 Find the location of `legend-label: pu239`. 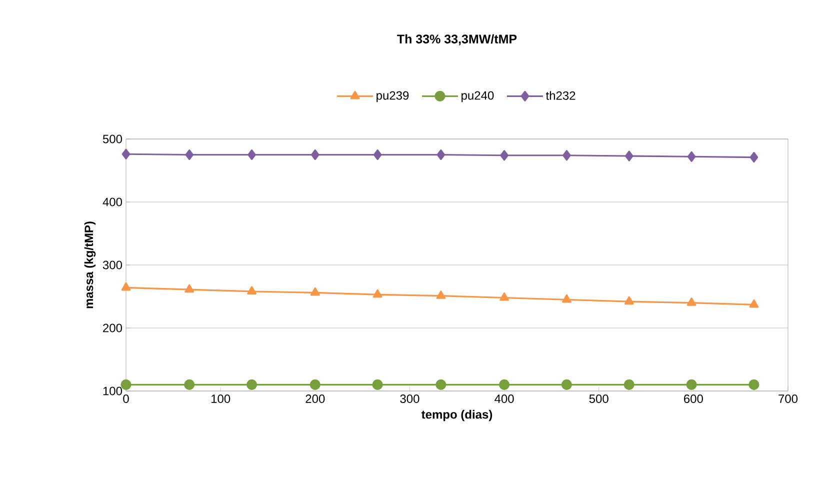

legend-label: pu239 is located at coordinates (392, 96).